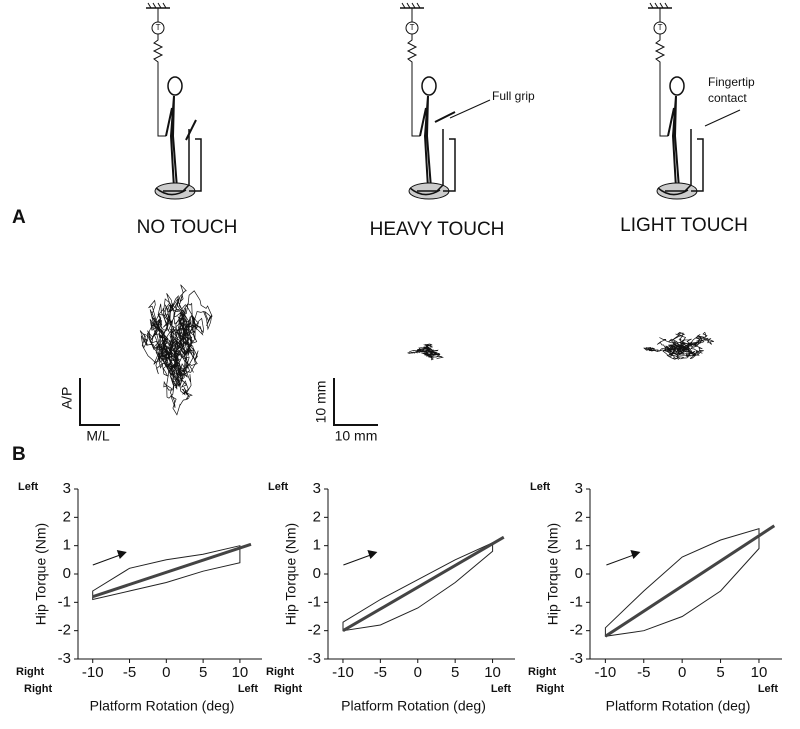  I want to click on annotation: Full grip, so click(513, 96).